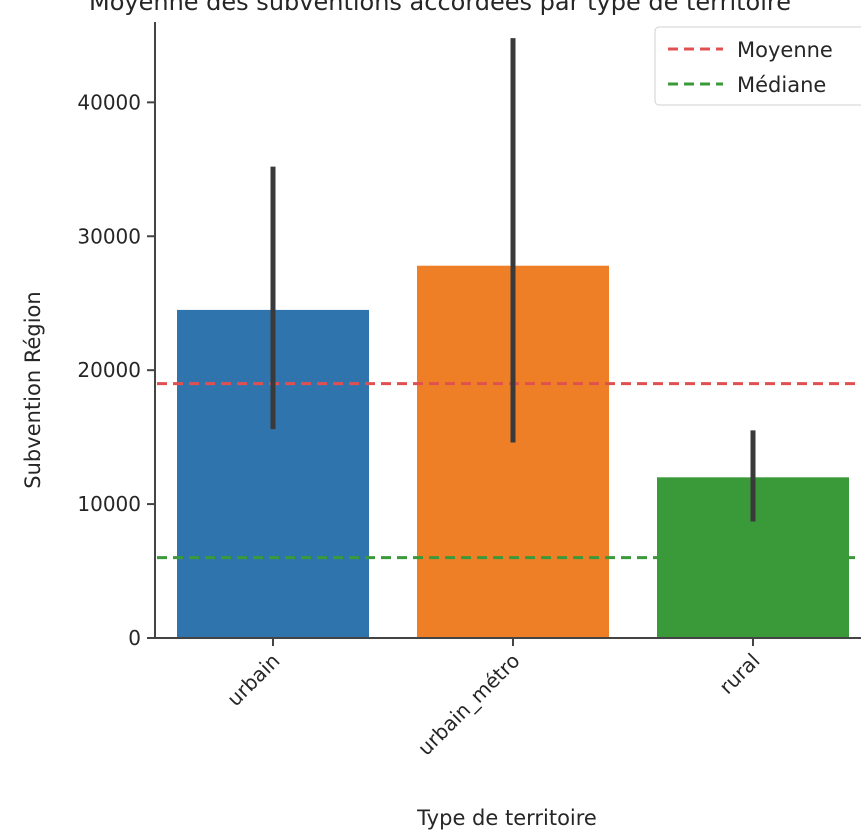  Describe the element at coordinates (757, 66) in the screenshot. I see `legend: Moyenne Médiane` at that location.